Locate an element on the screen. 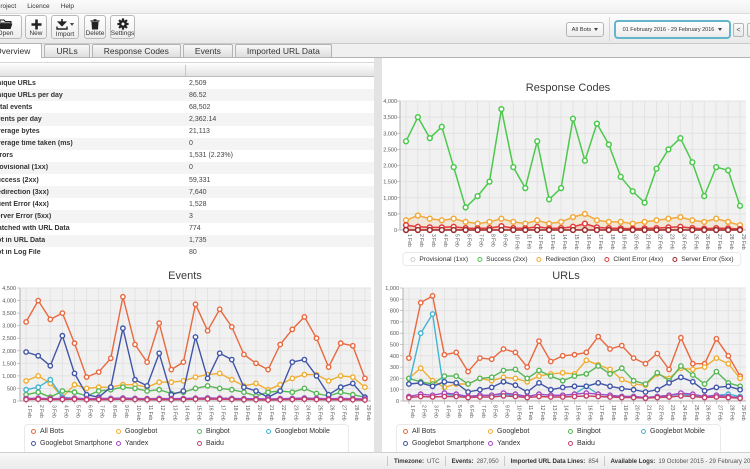 The height and width of the screenshot is (469, 750). table-row: Average time taken (ms) 0 is located at coordinates (187, 143).